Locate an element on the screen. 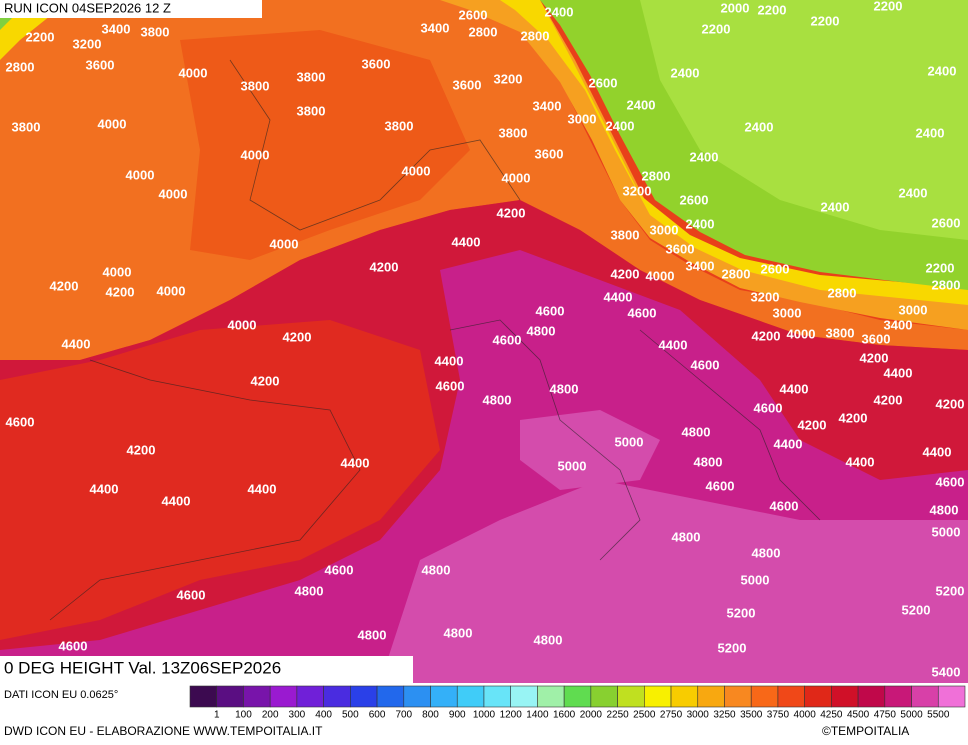 The height and width of the screenshot is (745, 968). run-label: RUN ICON 04SEP2026 12 Z is located at coordinates (87, 7).